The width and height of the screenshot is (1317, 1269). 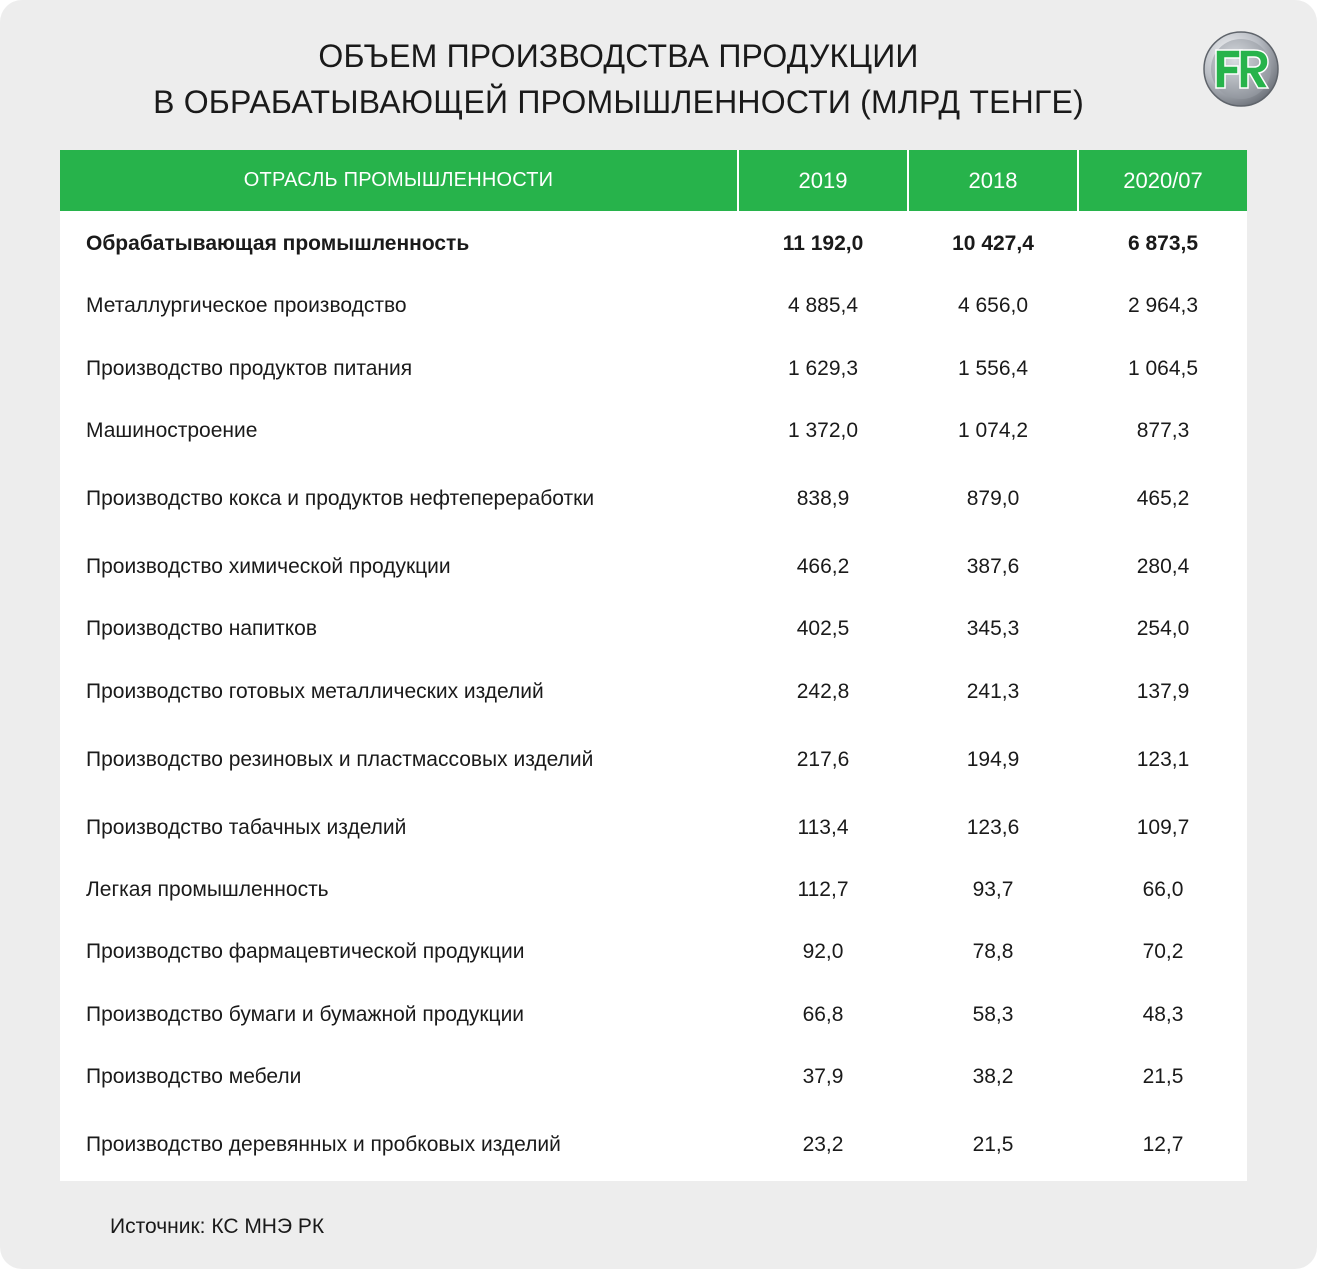 I want to click on row-value-2019: 402,5, so click(x=823, y=628).